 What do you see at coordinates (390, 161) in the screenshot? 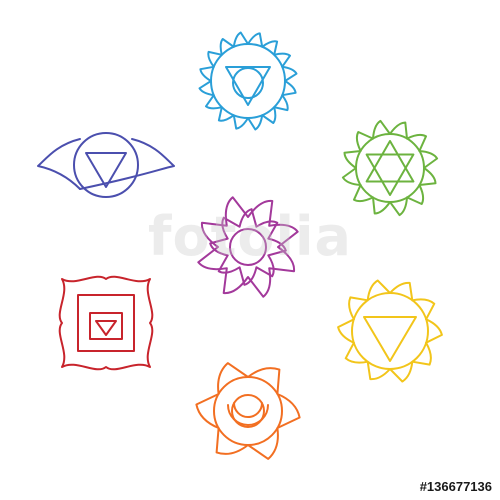
I see `heart-triangle-up` at bounding box center [390, 161].